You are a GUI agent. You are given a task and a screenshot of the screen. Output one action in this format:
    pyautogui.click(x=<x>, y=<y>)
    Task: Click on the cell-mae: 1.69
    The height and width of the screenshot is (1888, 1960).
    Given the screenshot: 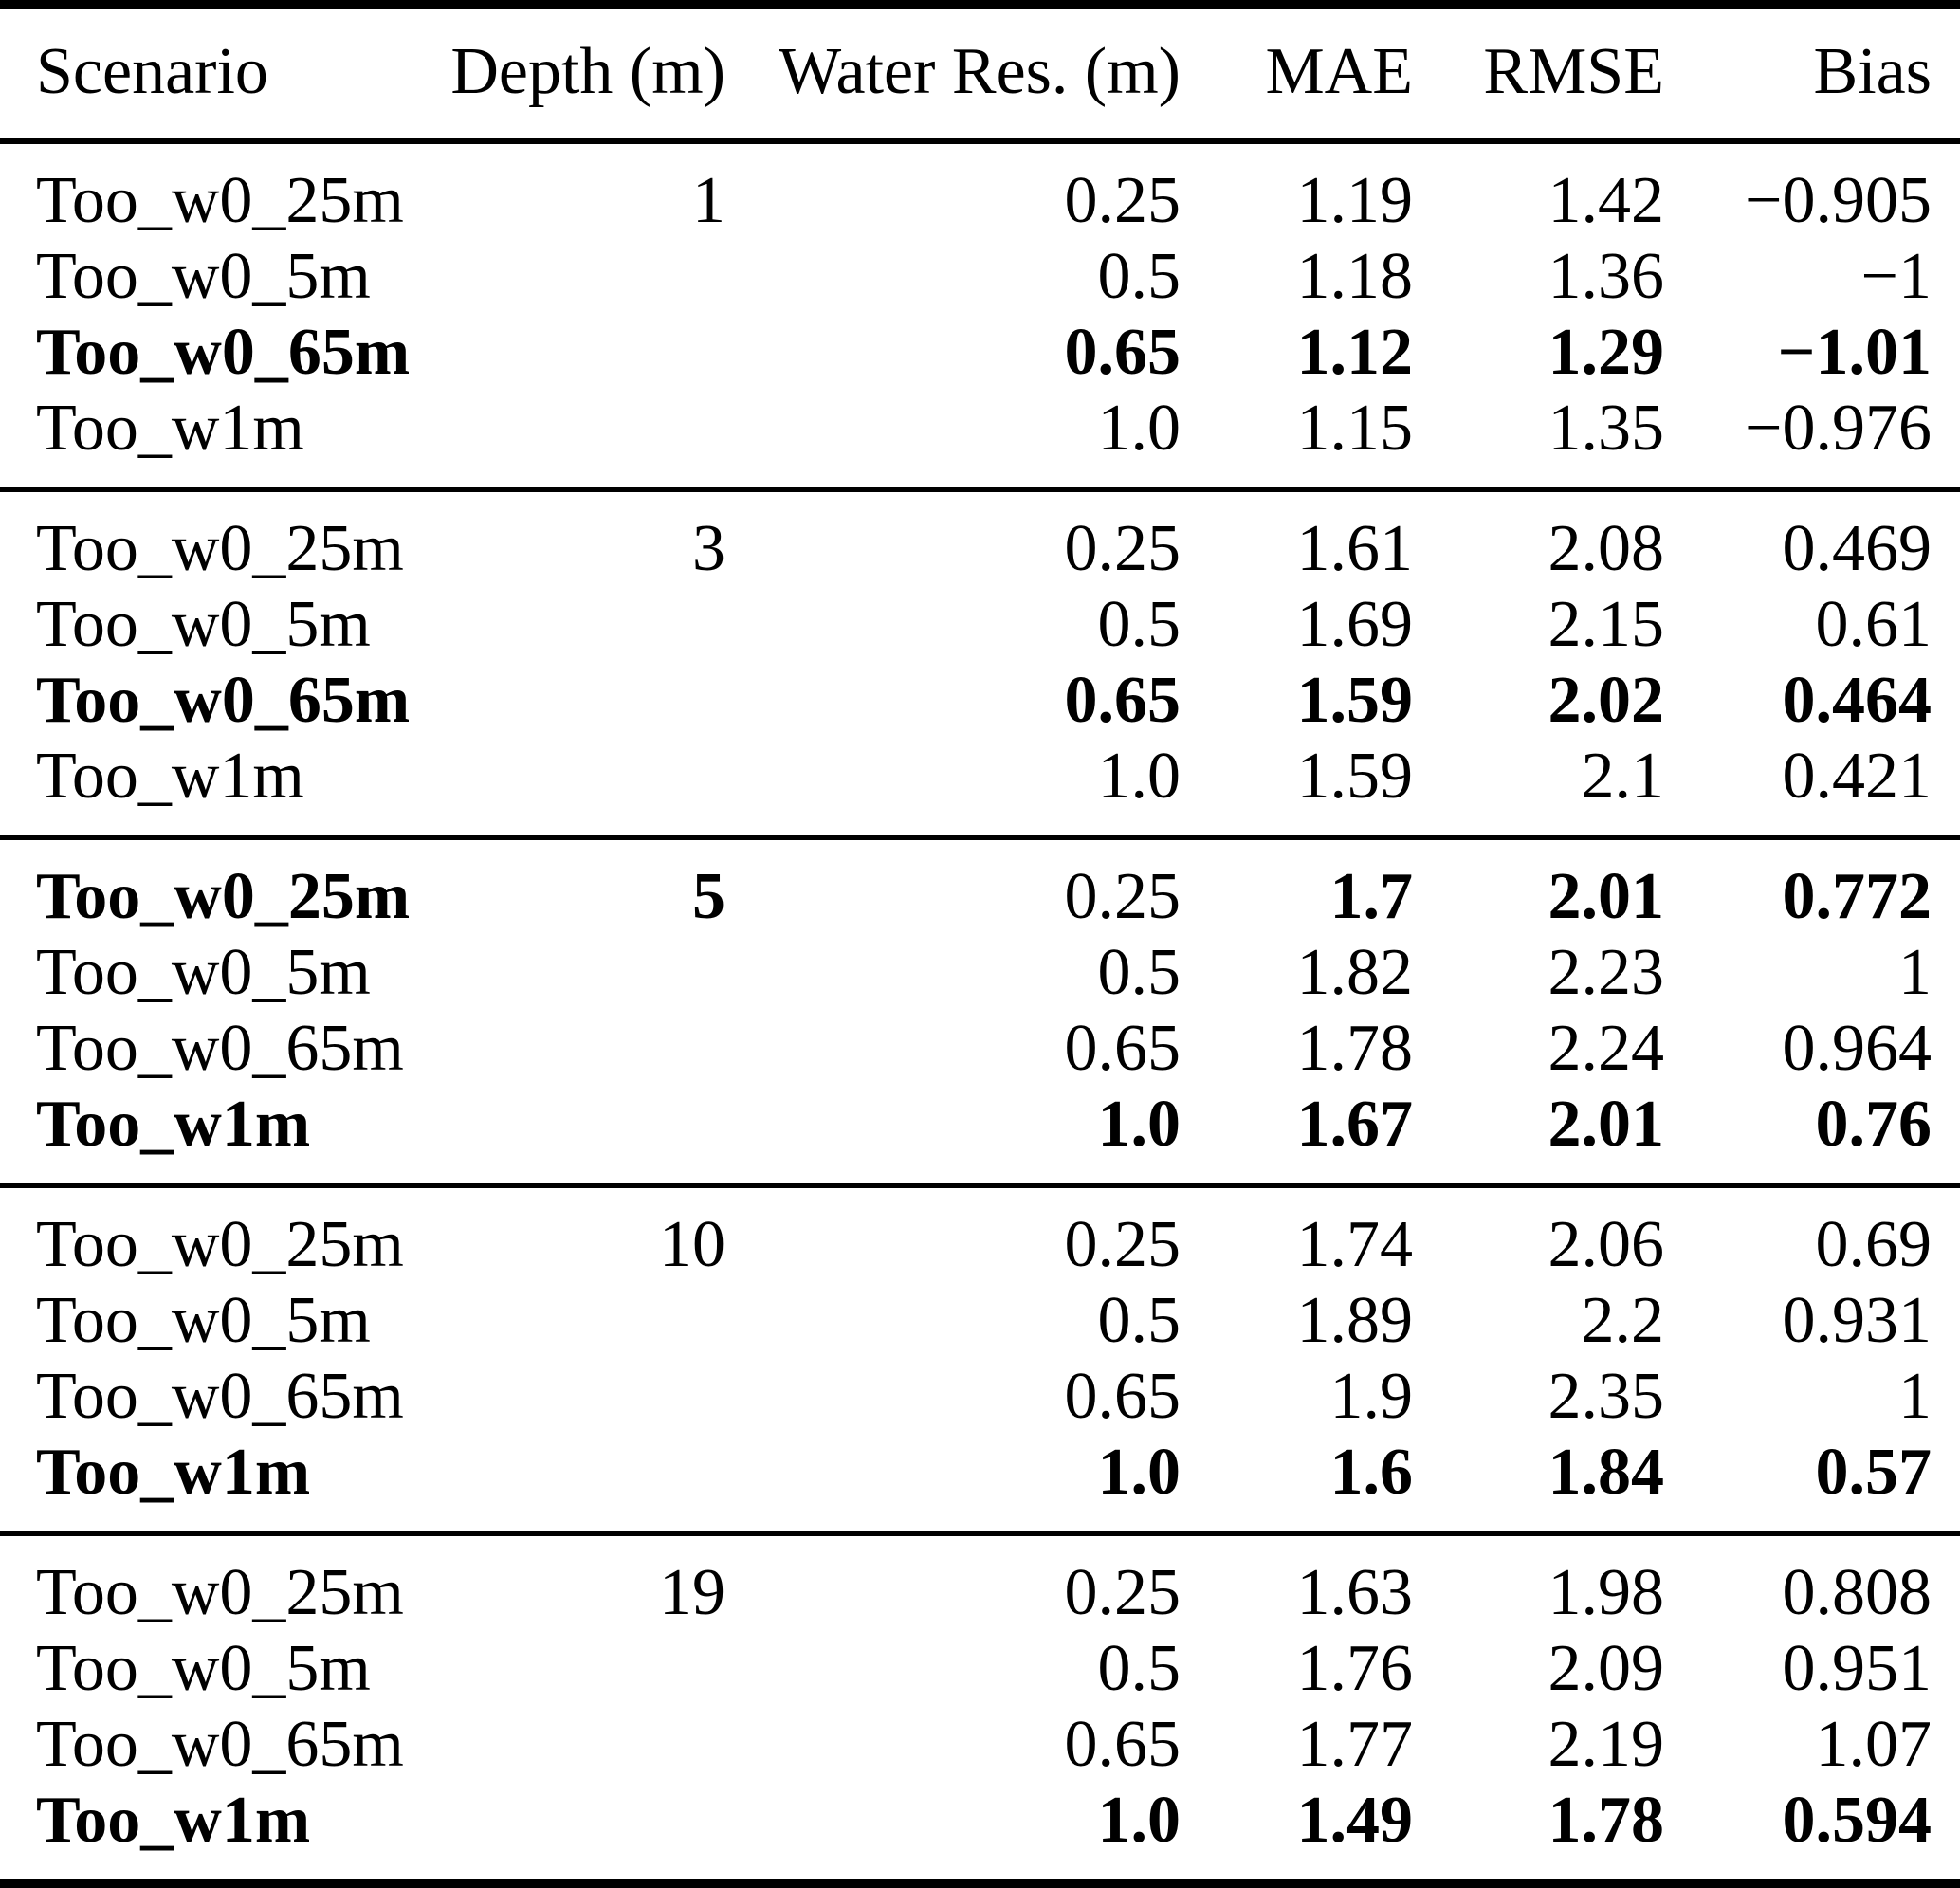 What is the action you would take?
    pyautogui.click(x=1355, y=624)
    